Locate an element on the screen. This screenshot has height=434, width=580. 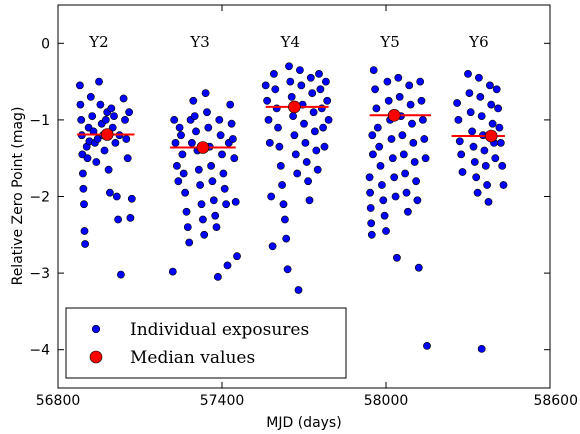
legend-box is located at coordinates (206, 343).